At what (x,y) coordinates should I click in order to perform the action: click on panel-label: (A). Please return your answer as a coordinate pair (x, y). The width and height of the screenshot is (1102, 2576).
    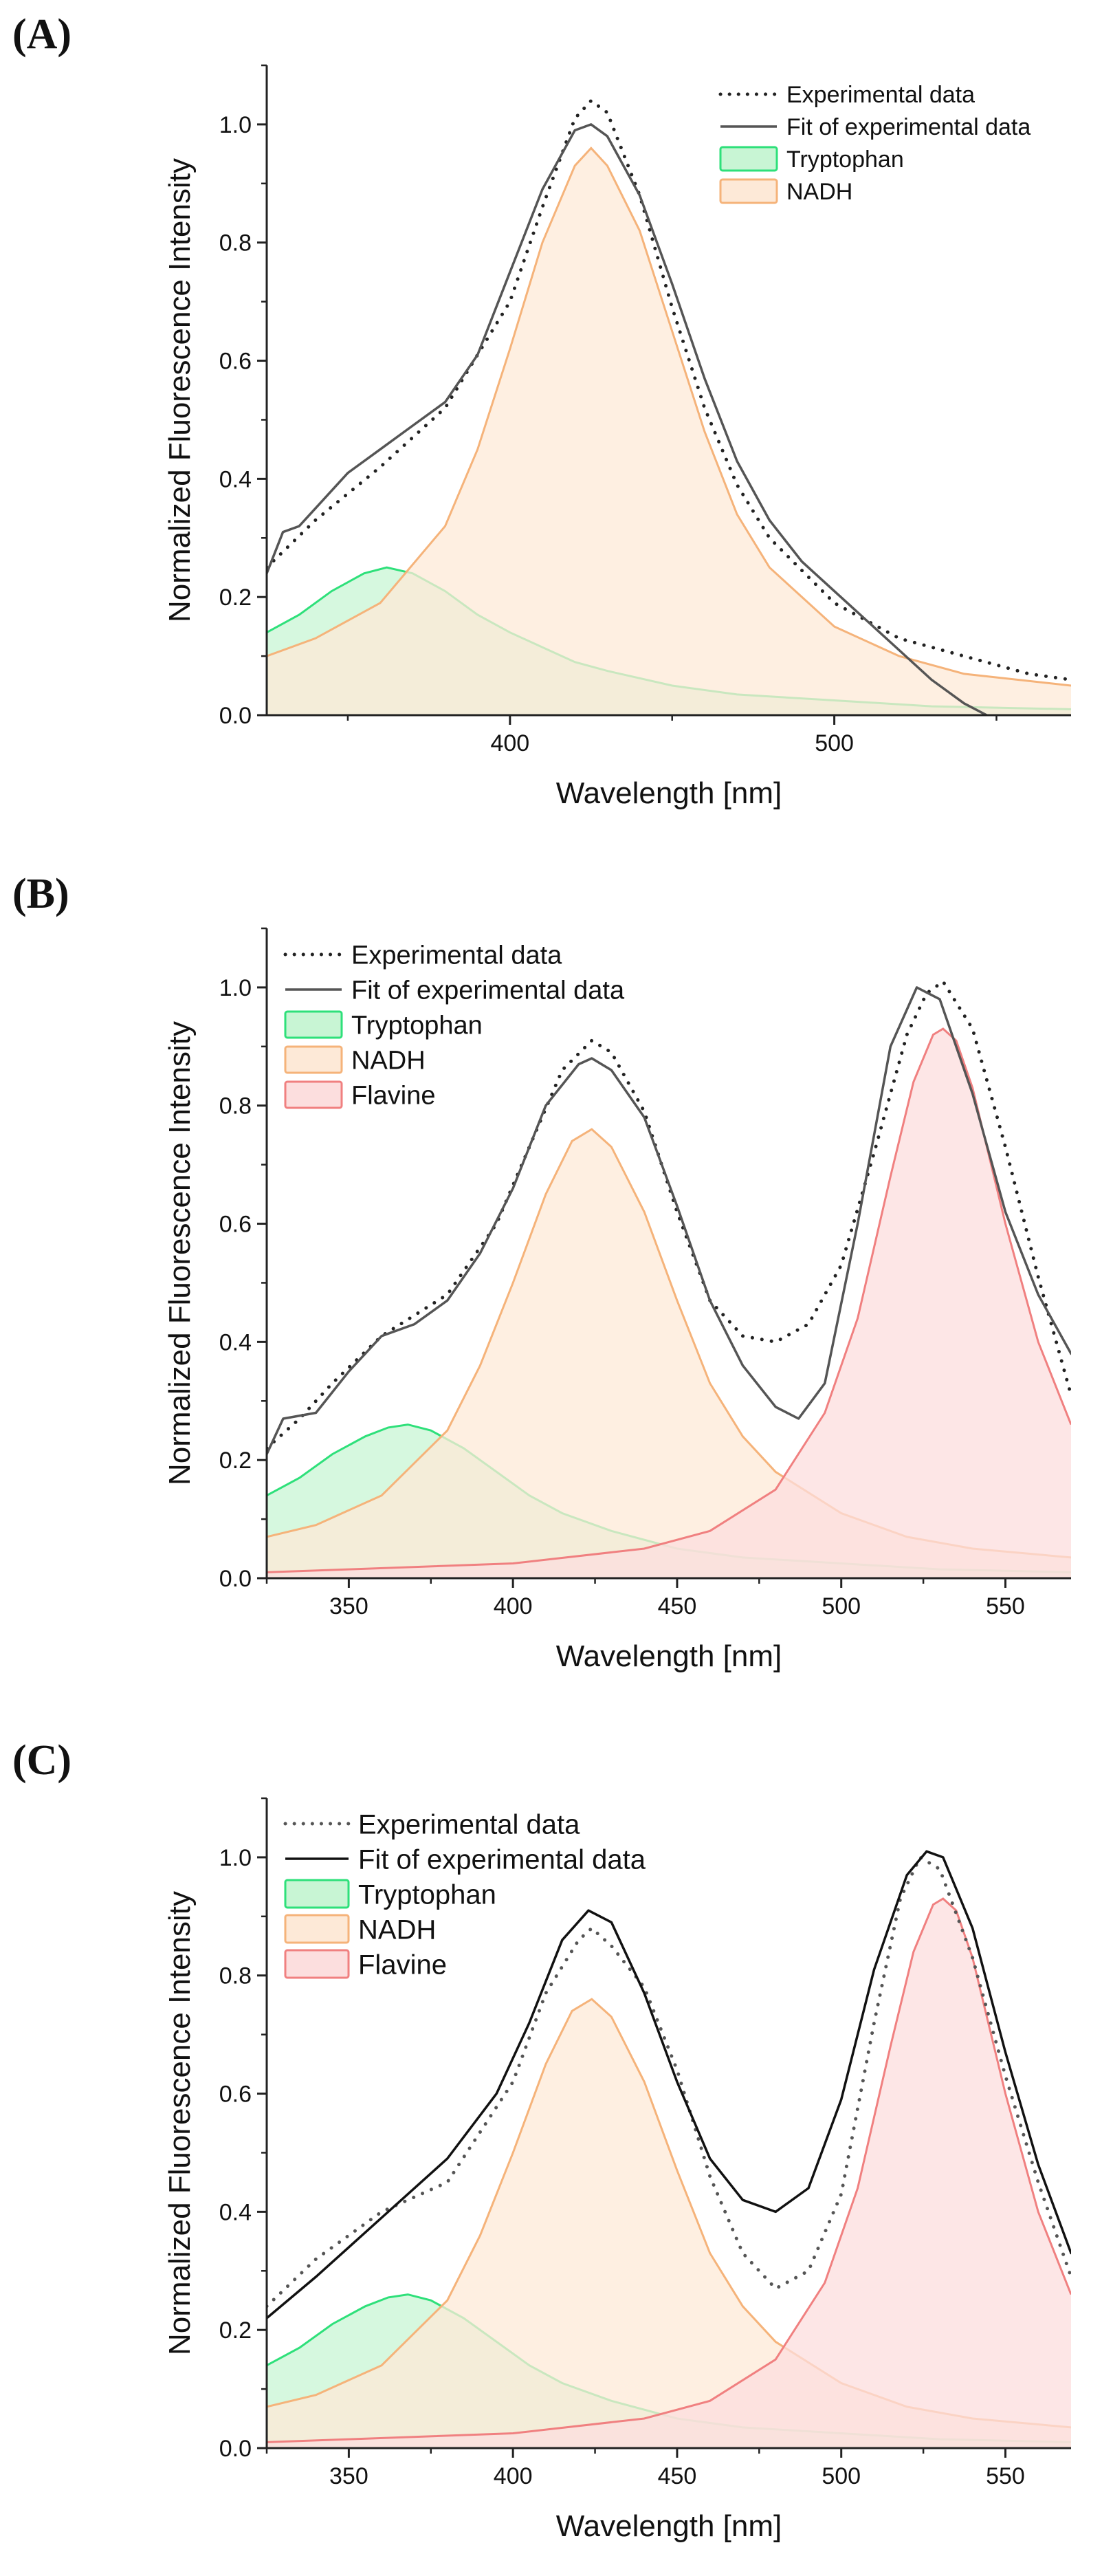
    Looking at the image, I should click on (42, 34).